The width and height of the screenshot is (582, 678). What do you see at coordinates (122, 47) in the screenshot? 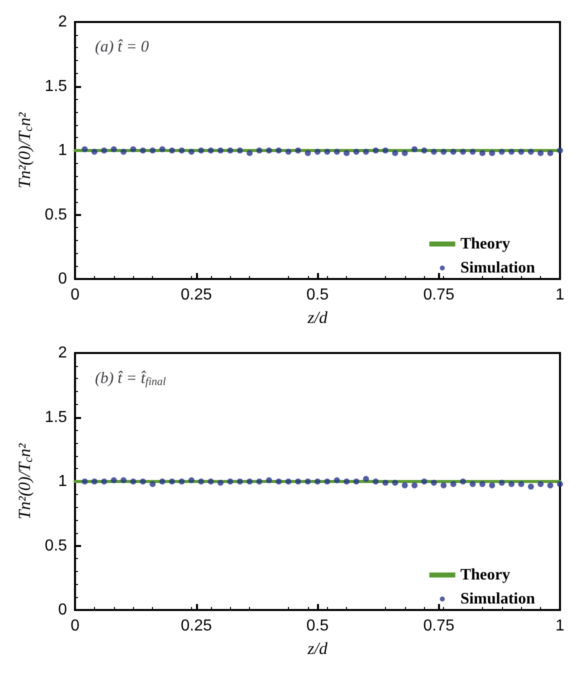
I see `text: (a) t̂ = 0` at bounding box center [122, 47].